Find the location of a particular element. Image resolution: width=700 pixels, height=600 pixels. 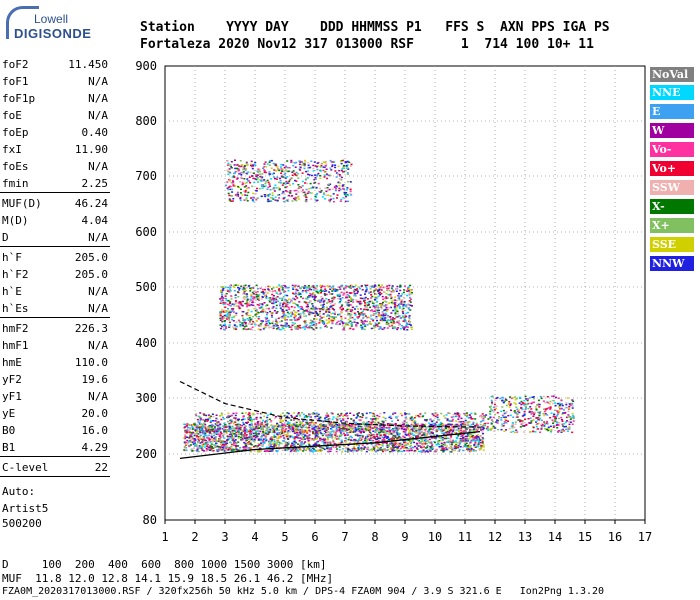

param-name: fxI is located at coordinates (12, 149).